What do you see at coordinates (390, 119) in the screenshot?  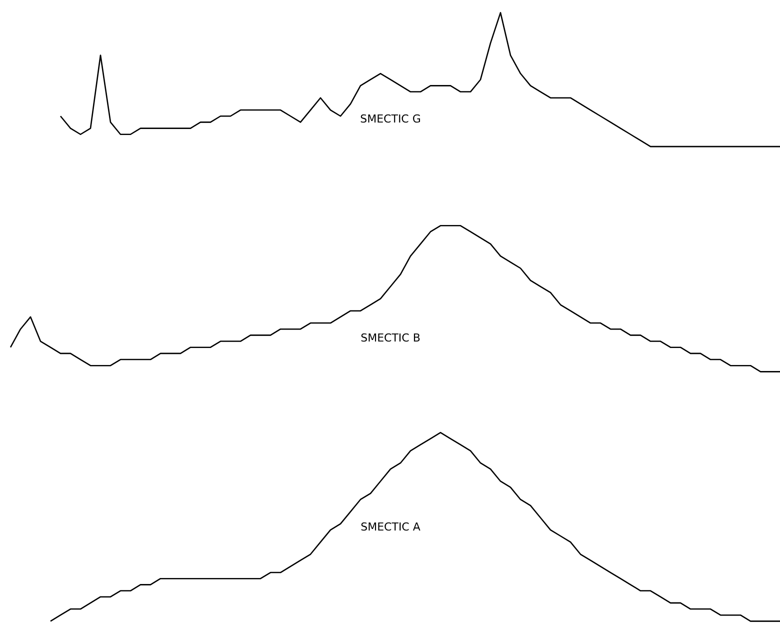 I see `series-label: SMECTIC G` at bounding box center [390, 119].